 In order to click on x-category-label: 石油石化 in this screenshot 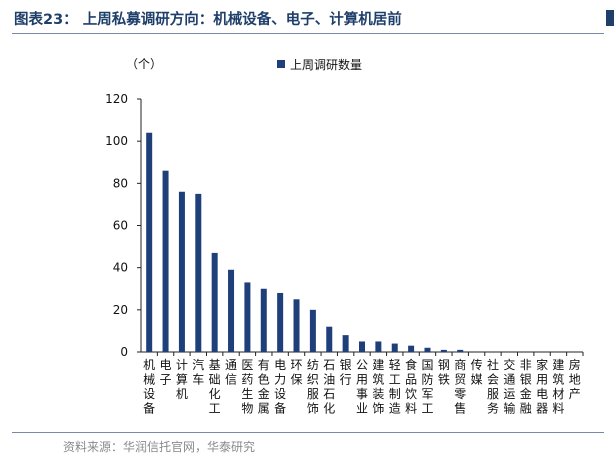, I will do `click(329, 387)`.